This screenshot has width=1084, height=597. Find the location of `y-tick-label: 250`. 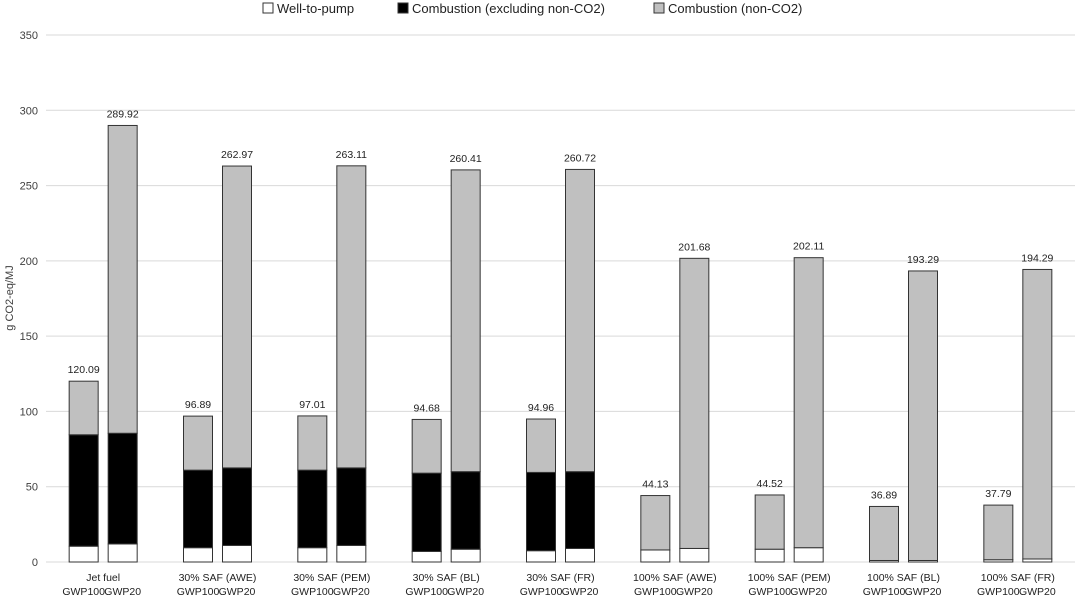

y-tick-label: 250 is located at coordinates (29, 187).